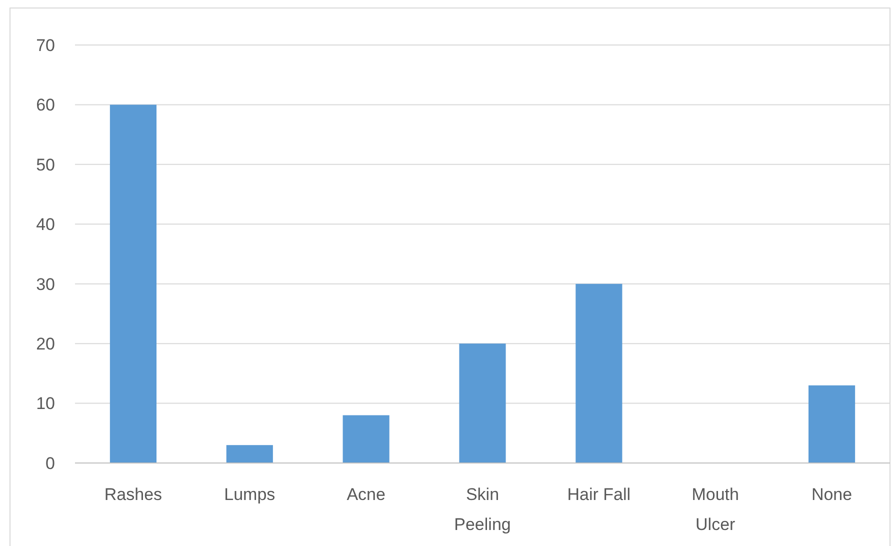 Image resolution: width=892 pixels, height=546 pixels. Describe the element at coordinates (482, 509) in the screenshot. I see `x-tick-label: Skin Peeling` at that location.